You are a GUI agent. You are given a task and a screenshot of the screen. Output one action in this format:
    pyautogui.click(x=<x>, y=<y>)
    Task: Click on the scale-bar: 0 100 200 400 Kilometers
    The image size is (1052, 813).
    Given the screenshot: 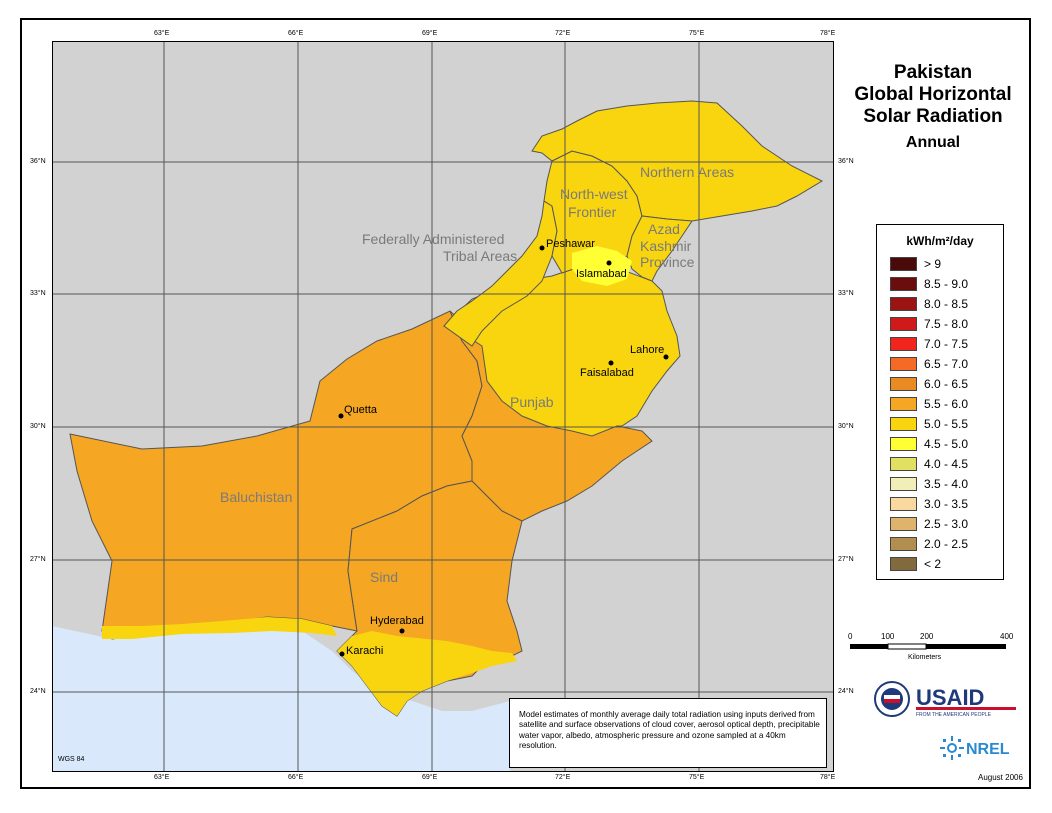 What is the action you would take?
    pyautogui.click(x=931, y=646)
    